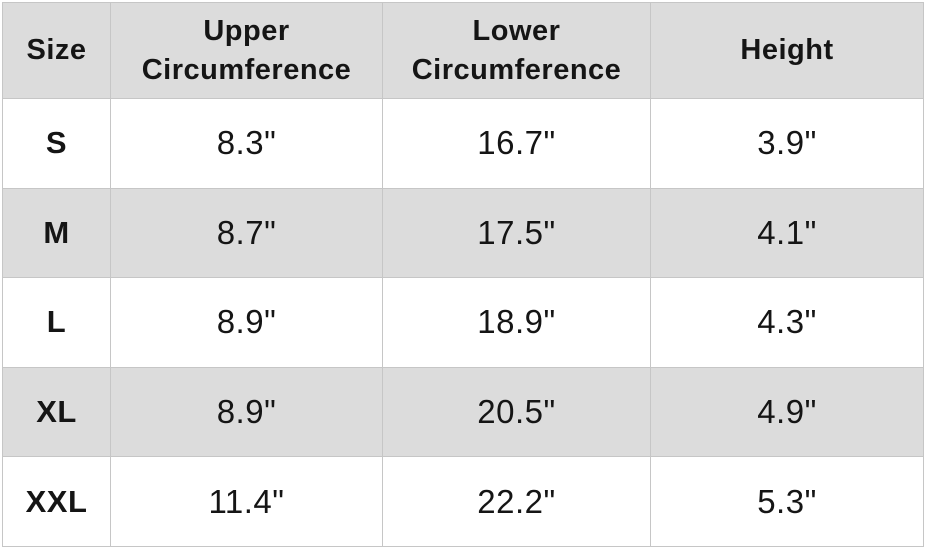 This screenshot has height=549, width=927. I want to click on lower-value: 16.7", so click(516, 143).